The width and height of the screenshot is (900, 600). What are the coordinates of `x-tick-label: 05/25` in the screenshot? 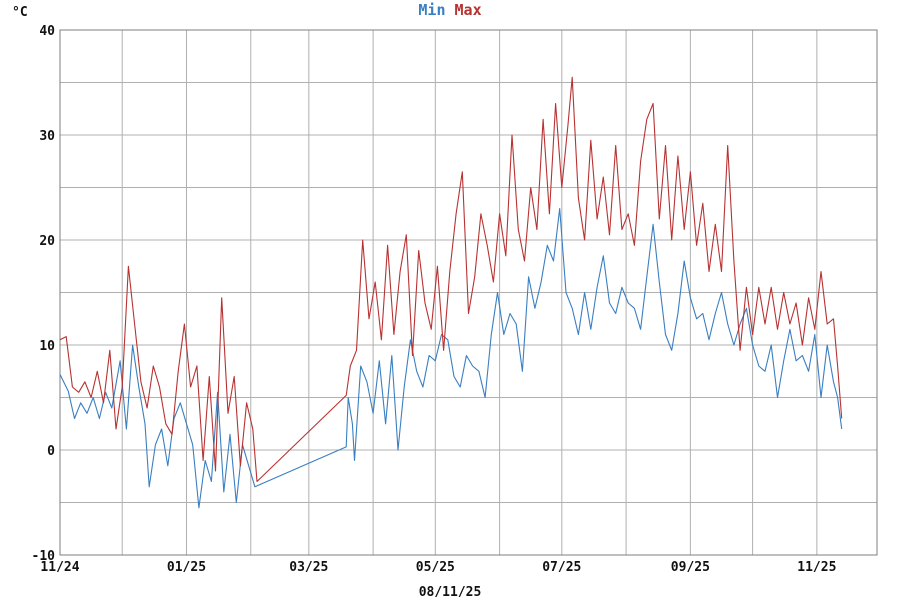 It's located at (435, 567).